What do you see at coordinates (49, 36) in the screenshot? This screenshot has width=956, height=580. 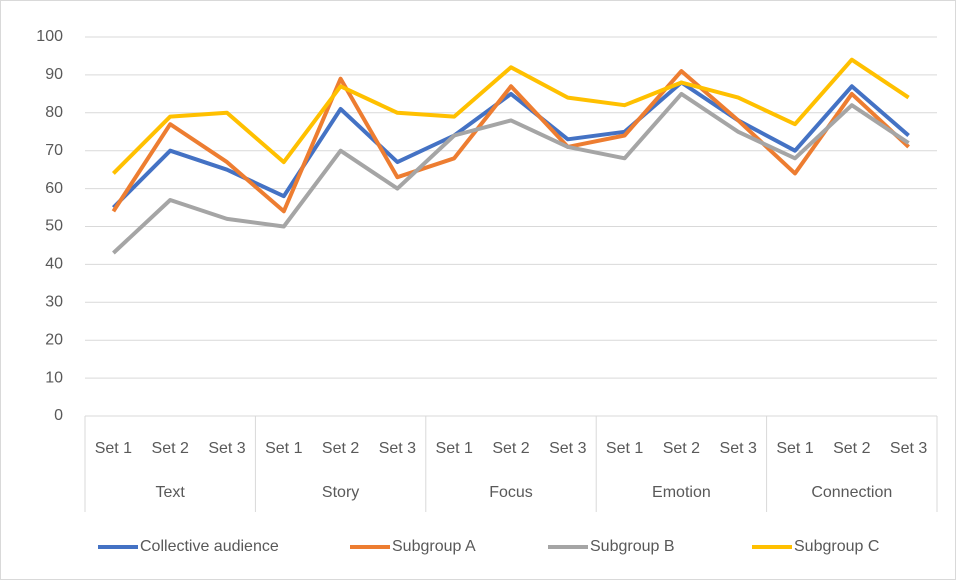 I see `y-tick-label: 100` at bounding box center [49, 36].